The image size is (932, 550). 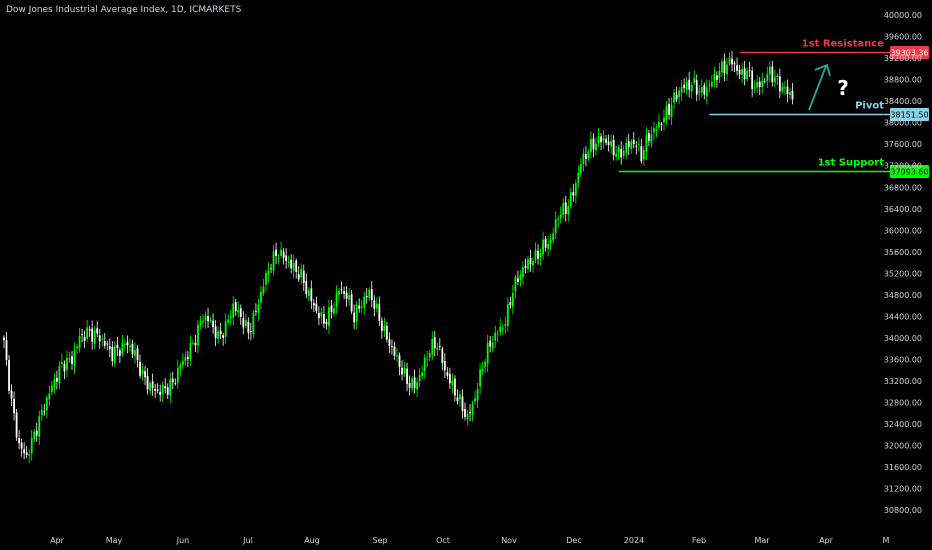 I want to click on price-label-text: 38151.50, so click(x=909, y=115).